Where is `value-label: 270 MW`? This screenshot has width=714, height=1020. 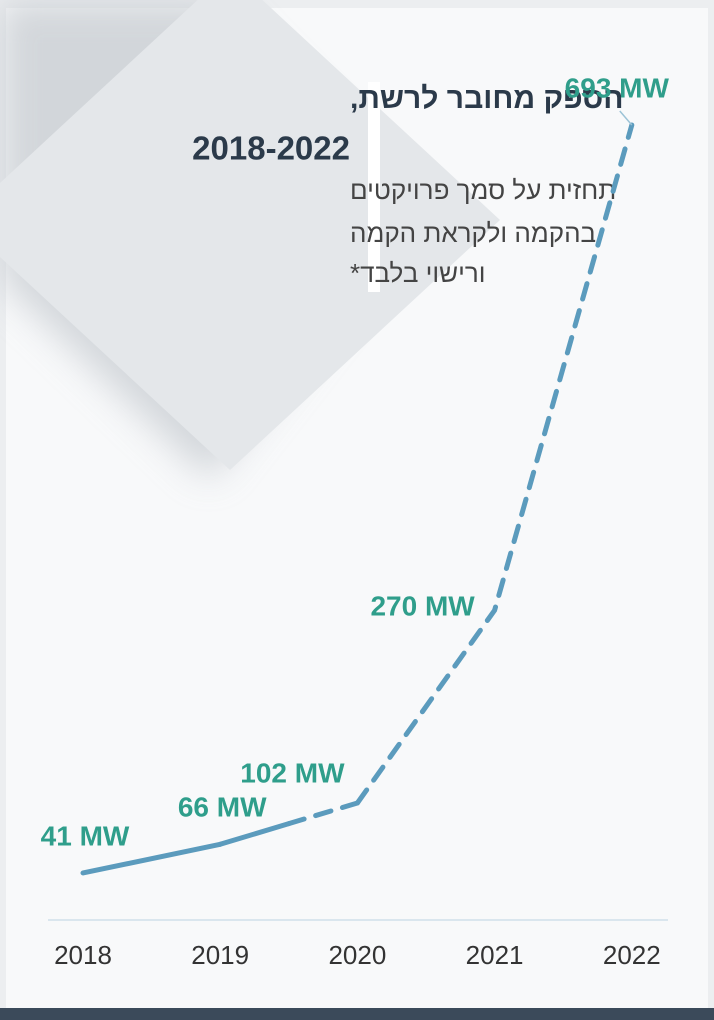
value-label: 270 MW is located at coordinates (422, 606).